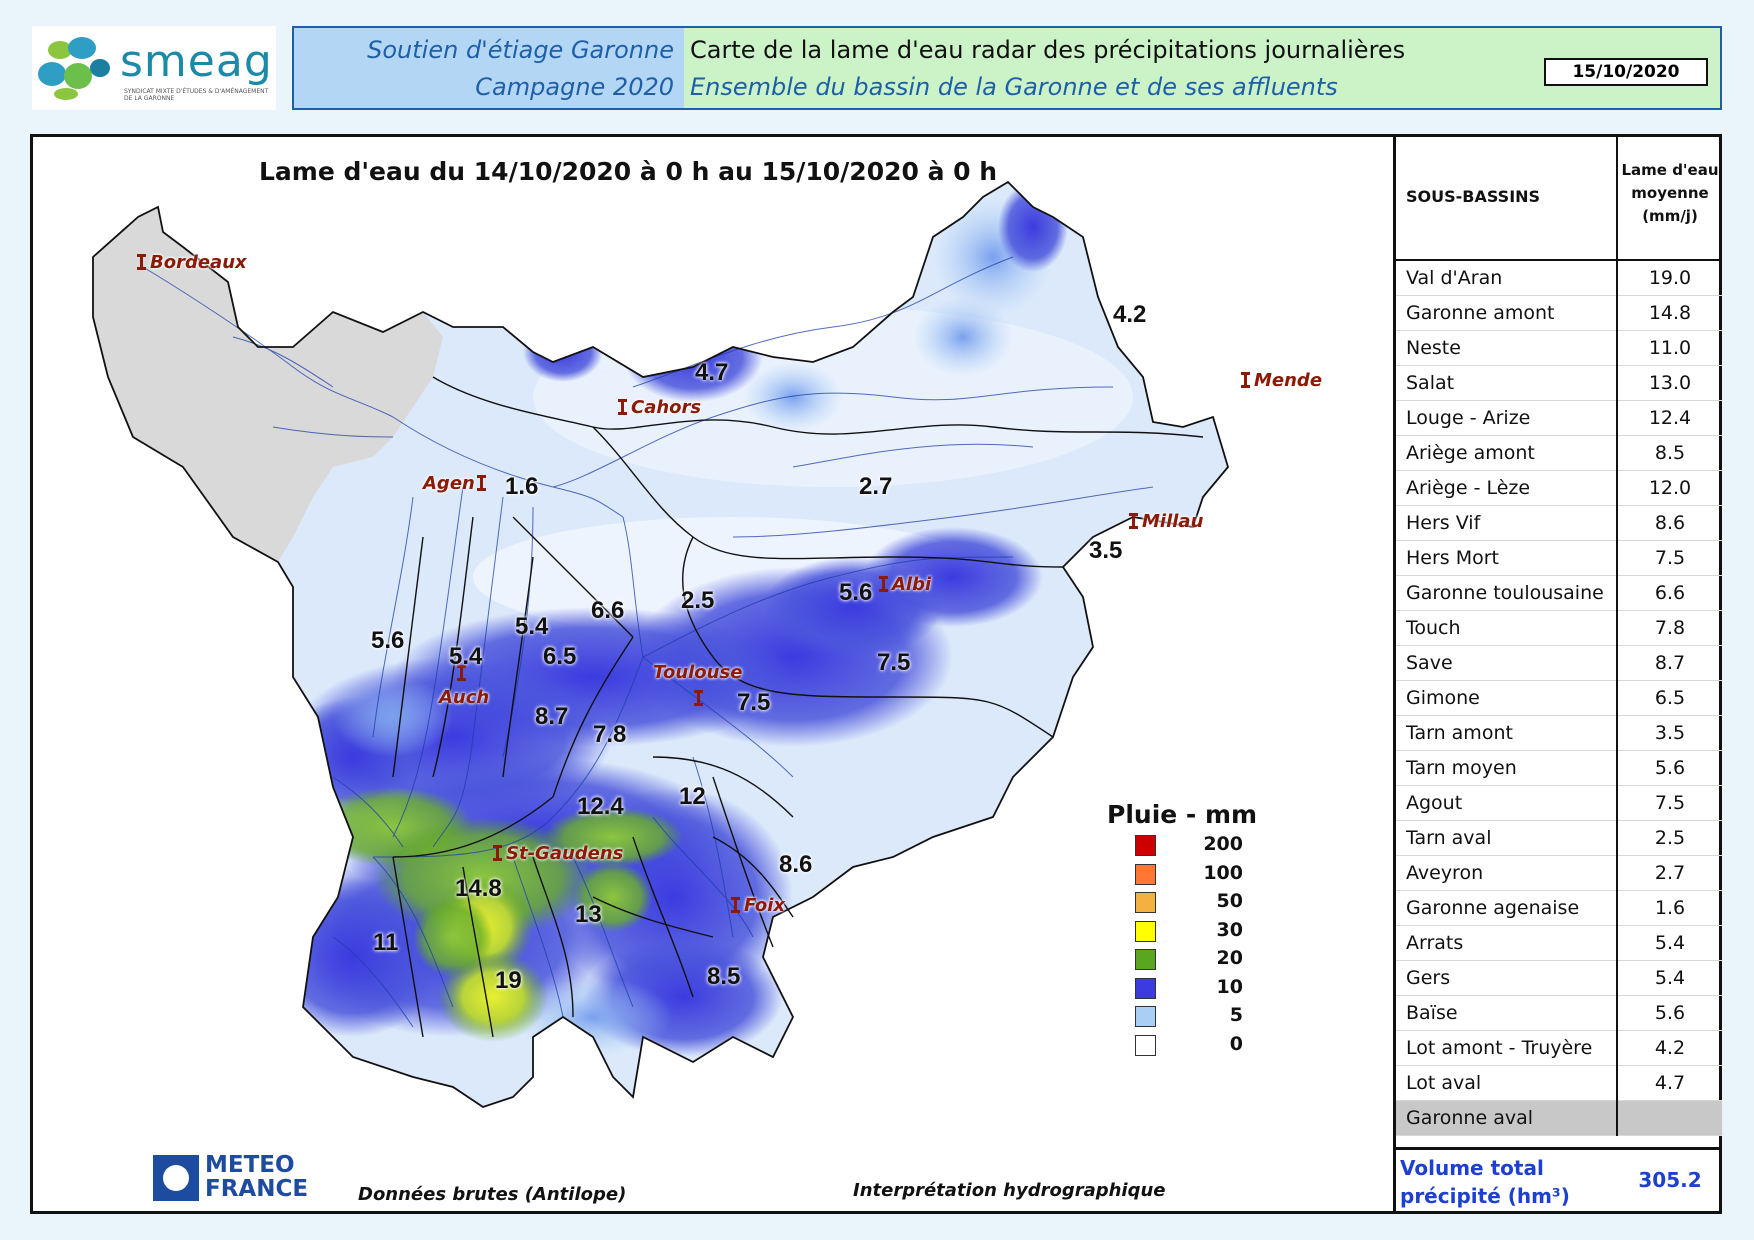 This screenshot has height=1240, width=1754. Describe the element at coordinates (1430, 383) in the screenshot. I see `sub-basin-name: Salat` at that location.